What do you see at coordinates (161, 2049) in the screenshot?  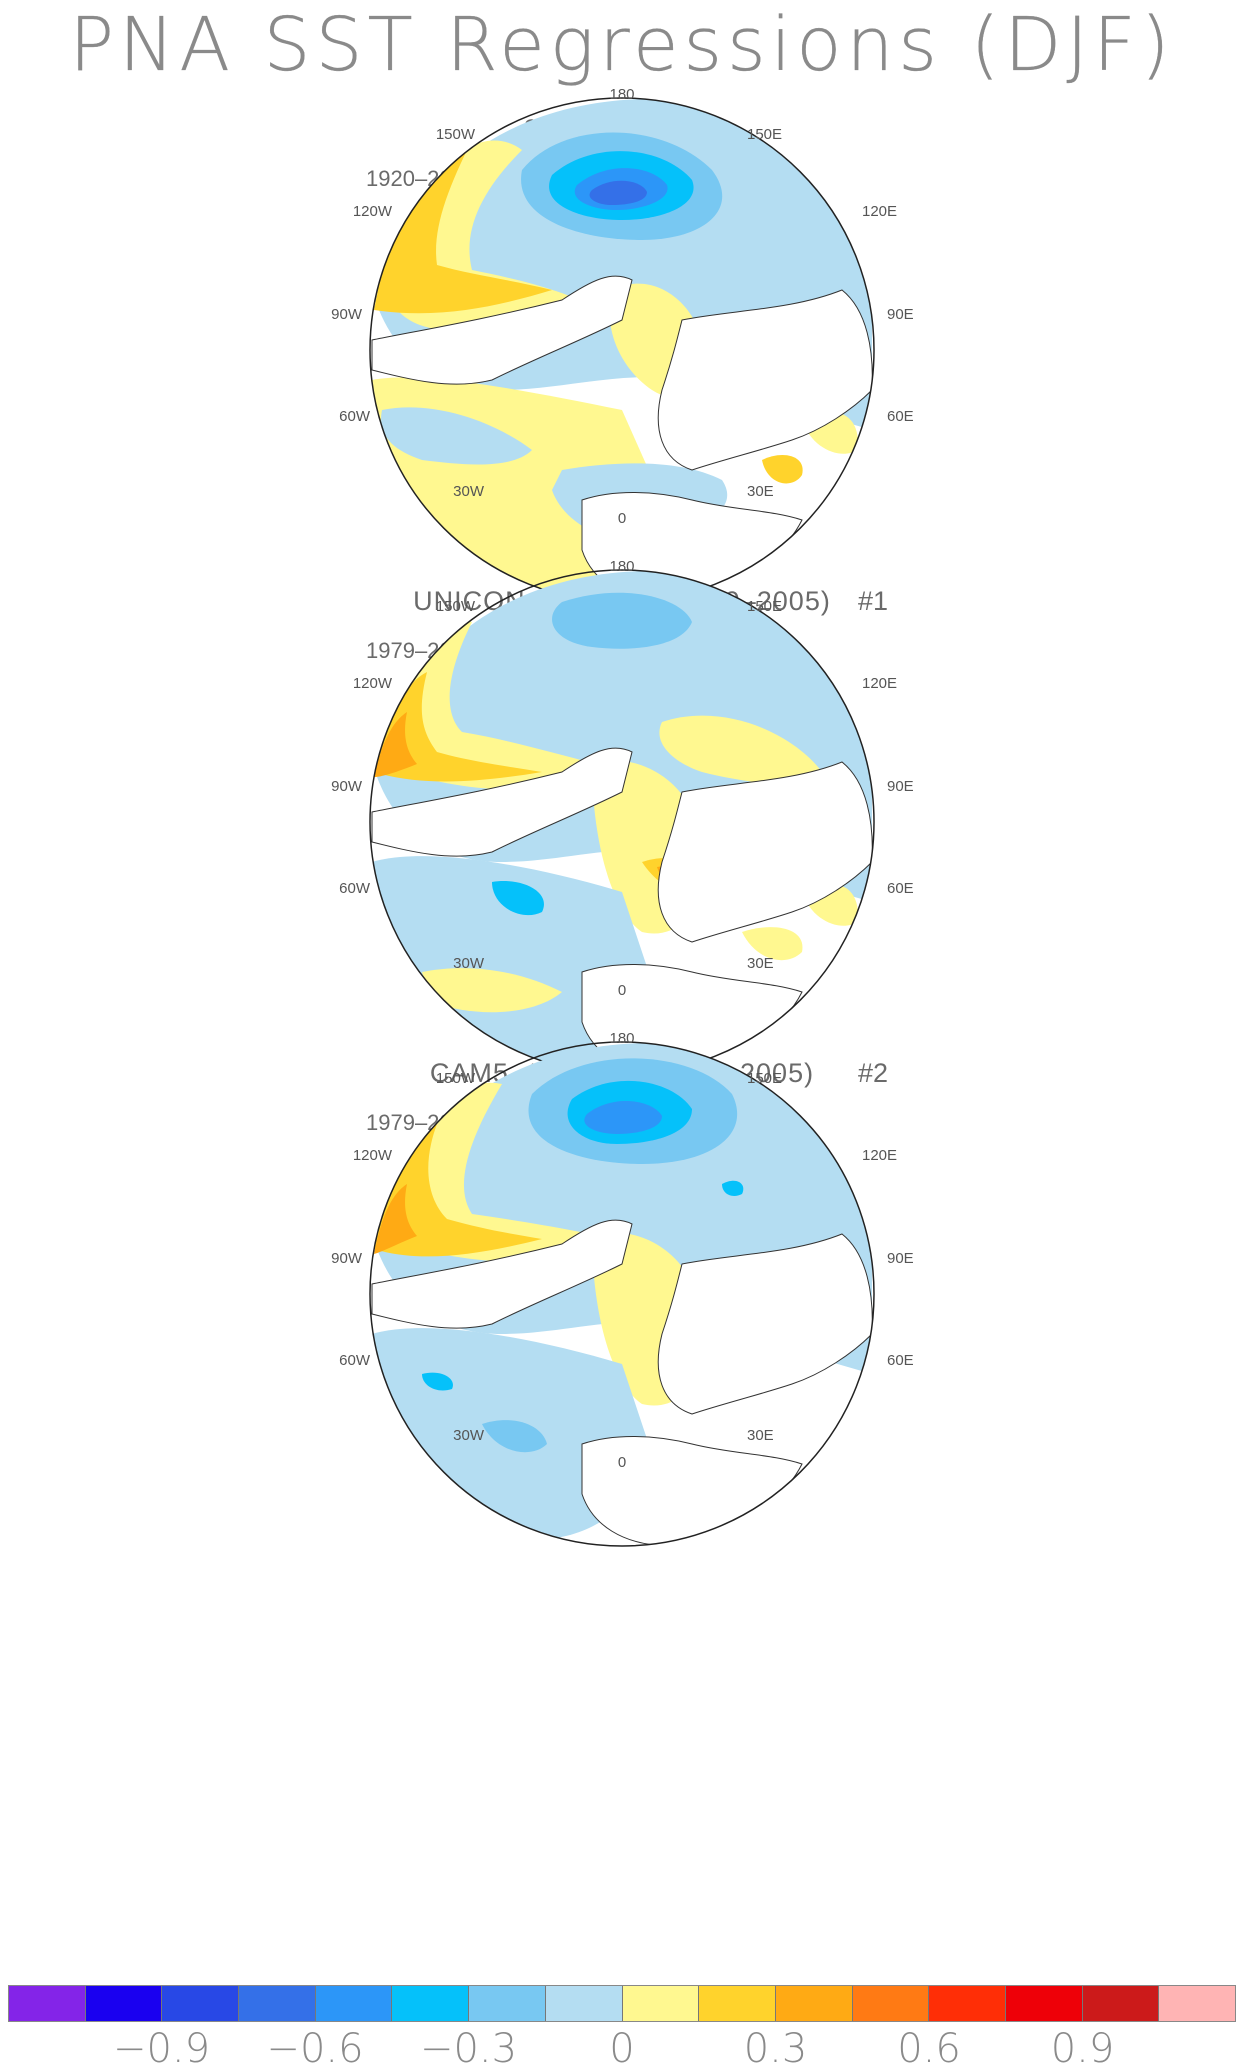 I see `colorbar-tick-label: −0.9` at bounding box center [161, 2049].